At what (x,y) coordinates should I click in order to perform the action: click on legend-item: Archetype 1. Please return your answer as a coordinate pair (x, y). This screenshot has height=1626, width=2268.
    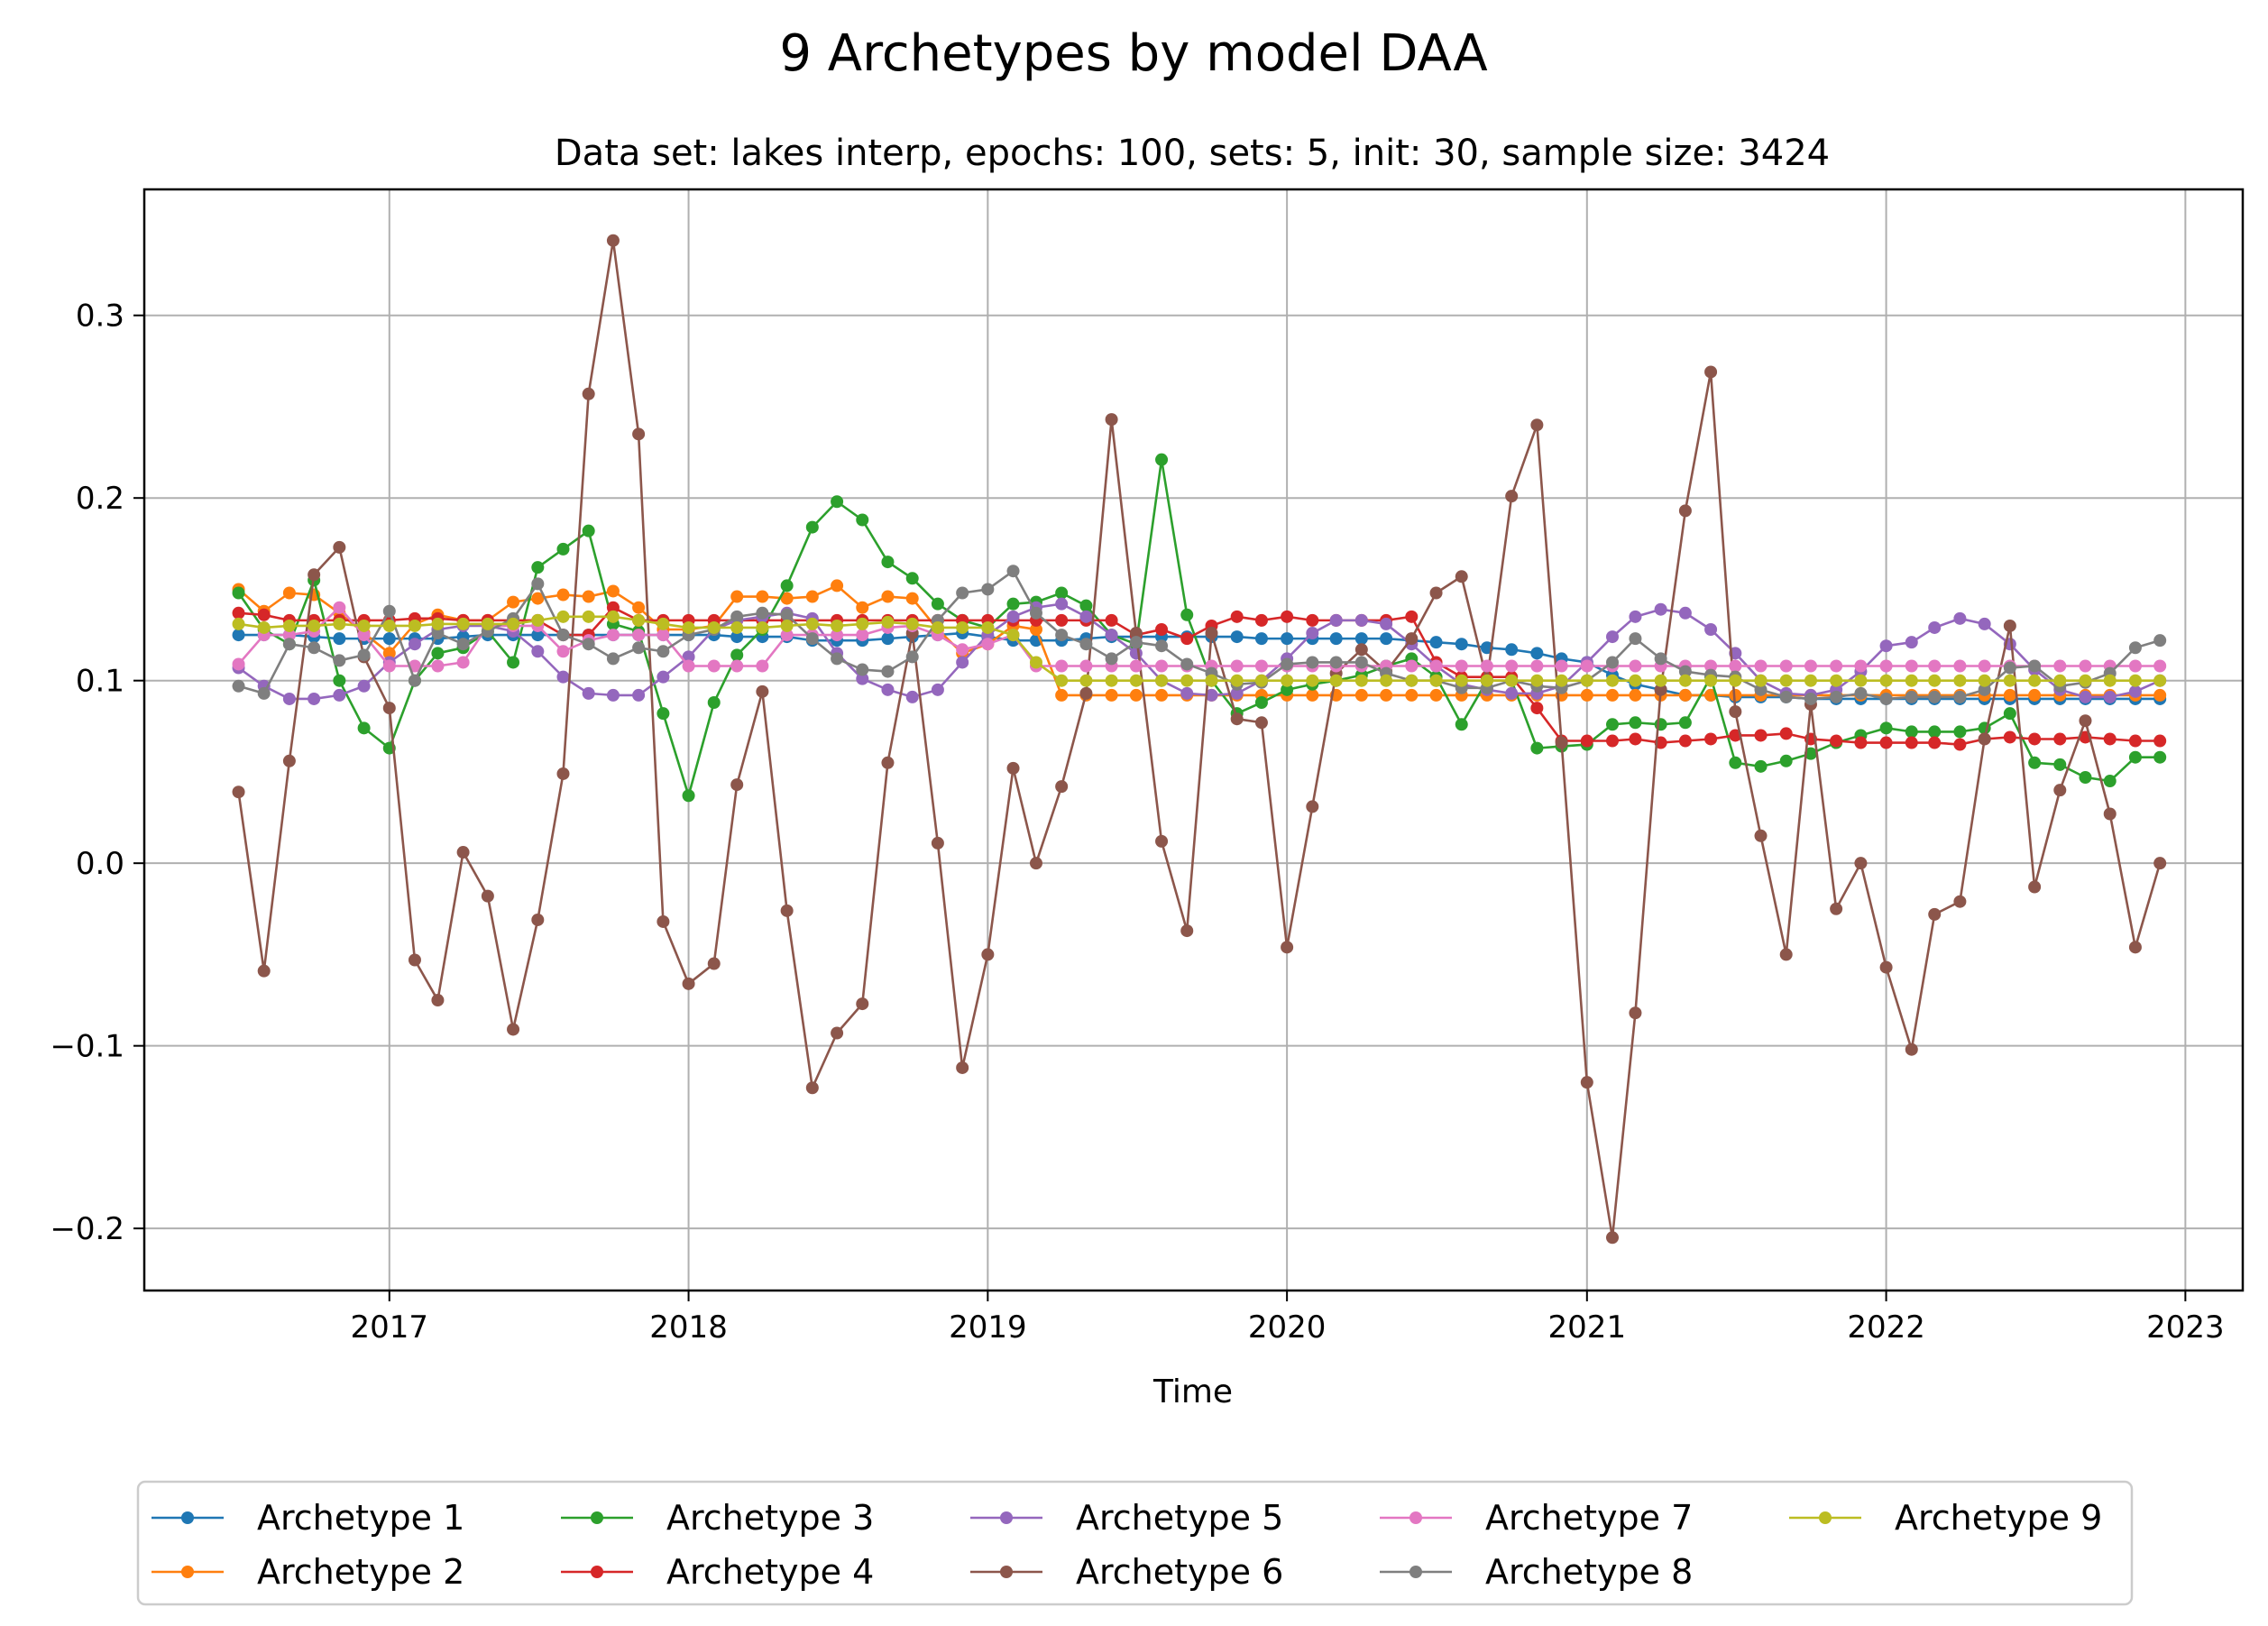
    Looking at the image, I should click on (308, 1518).